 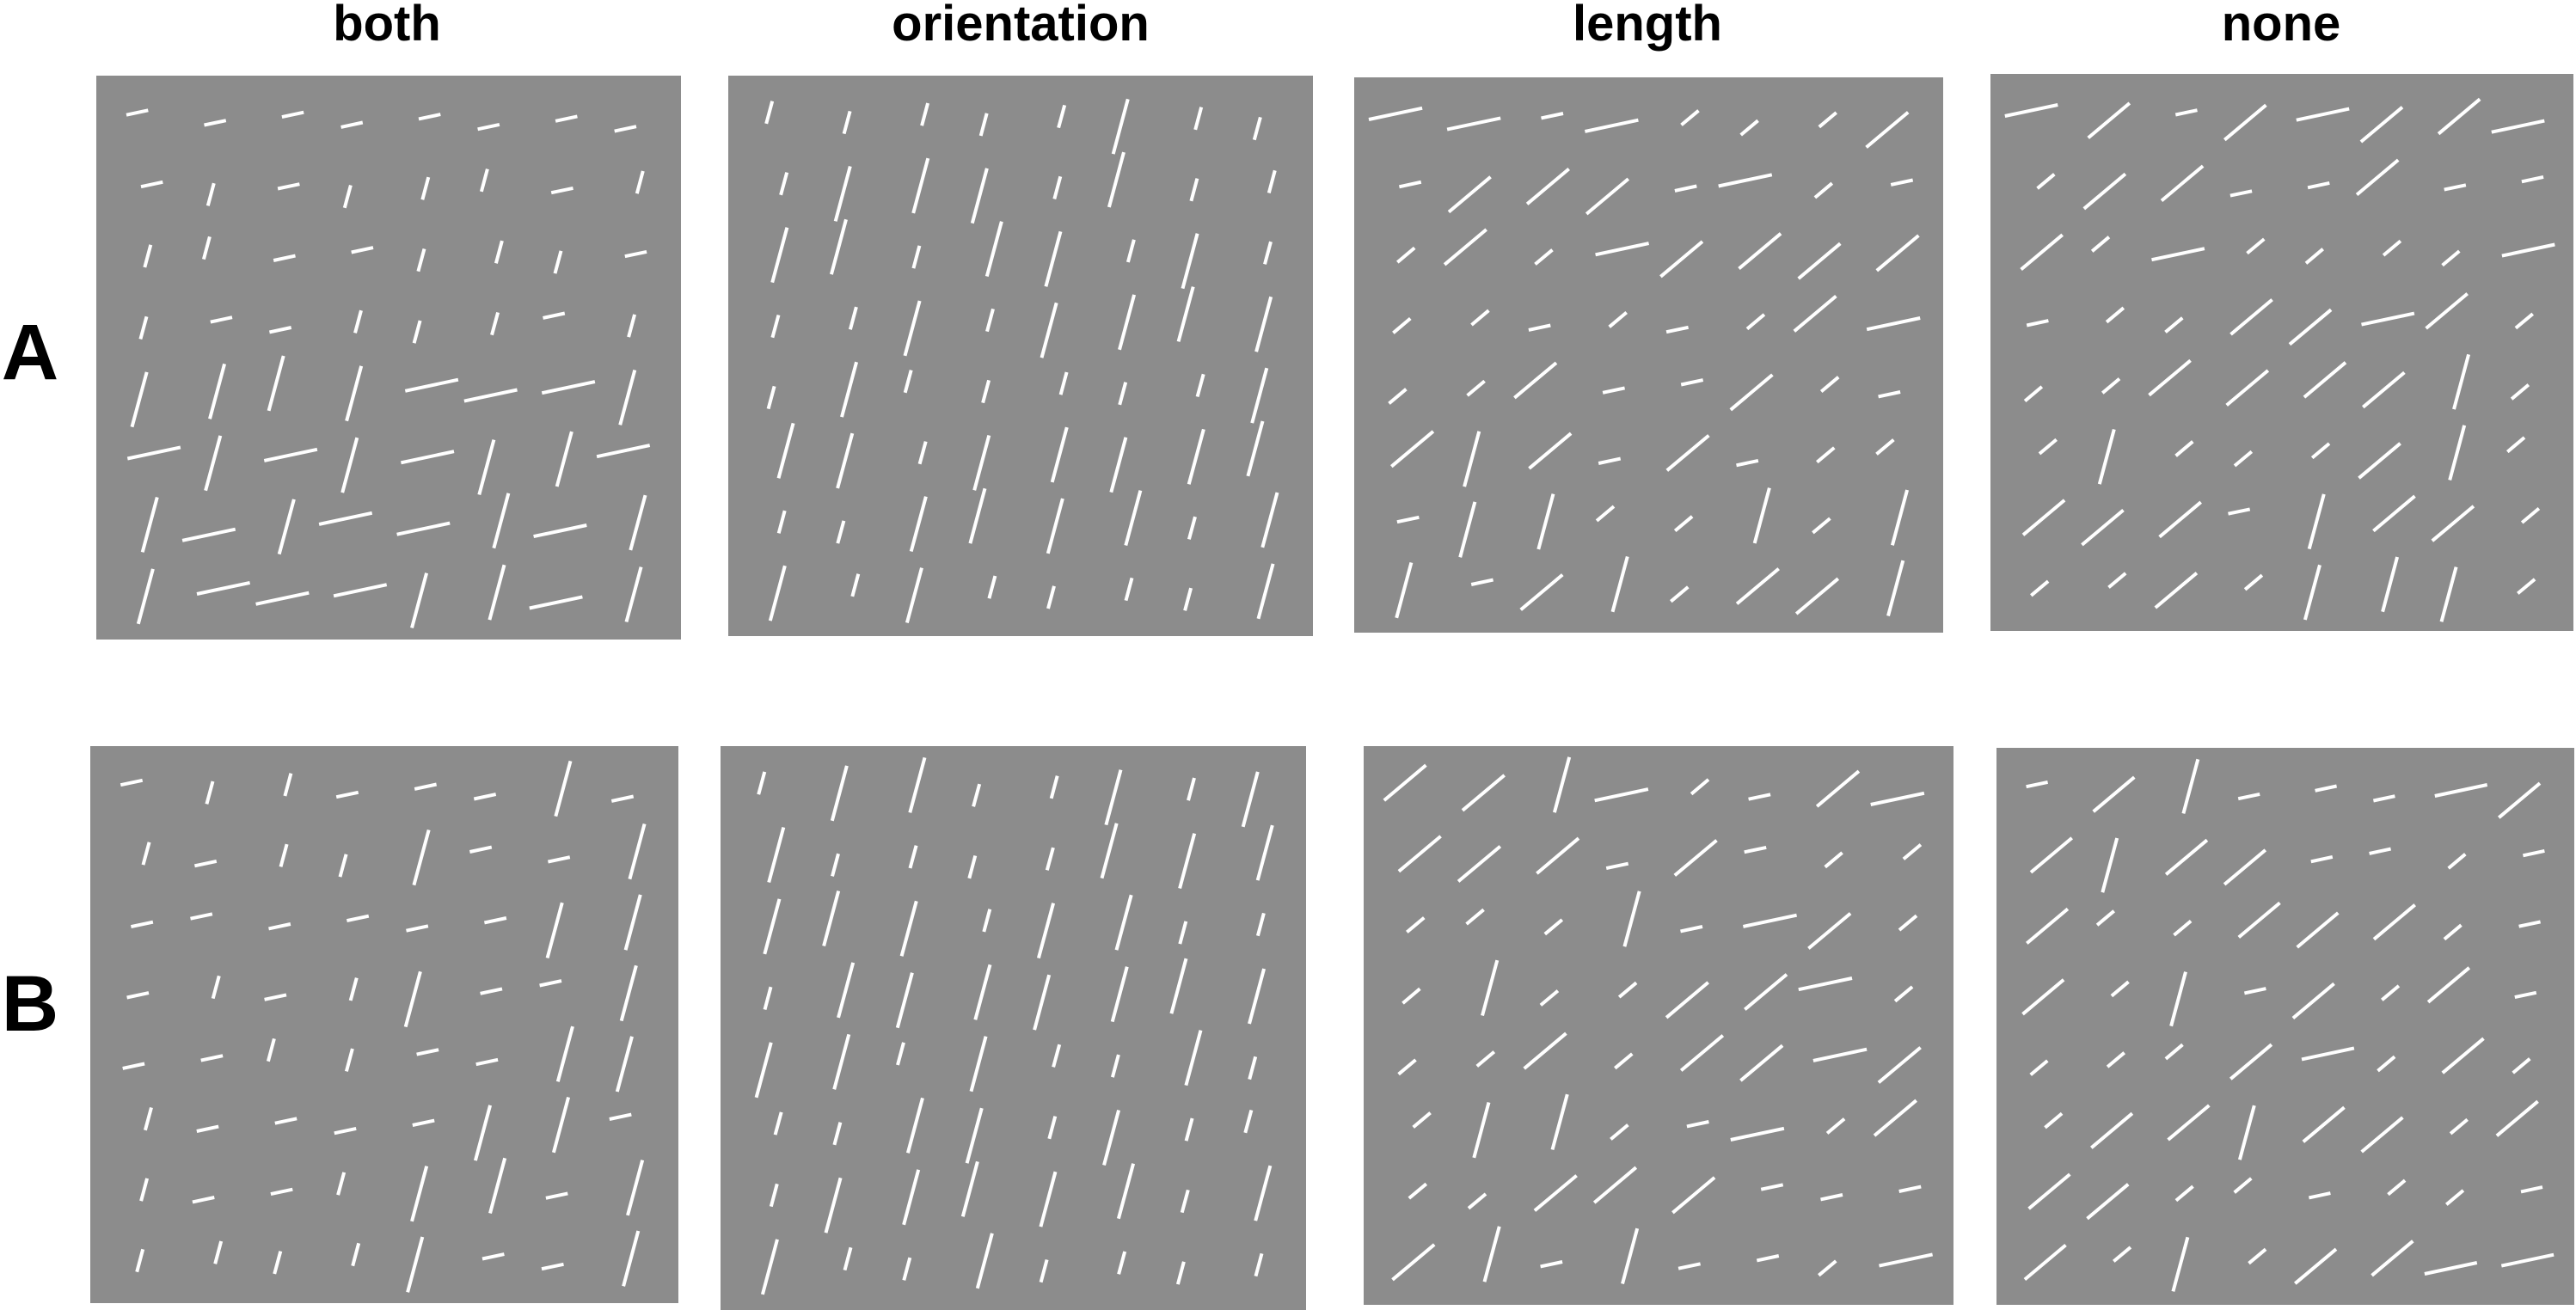 I want to click on column-title-none: none, so click(x=2281, y=26).